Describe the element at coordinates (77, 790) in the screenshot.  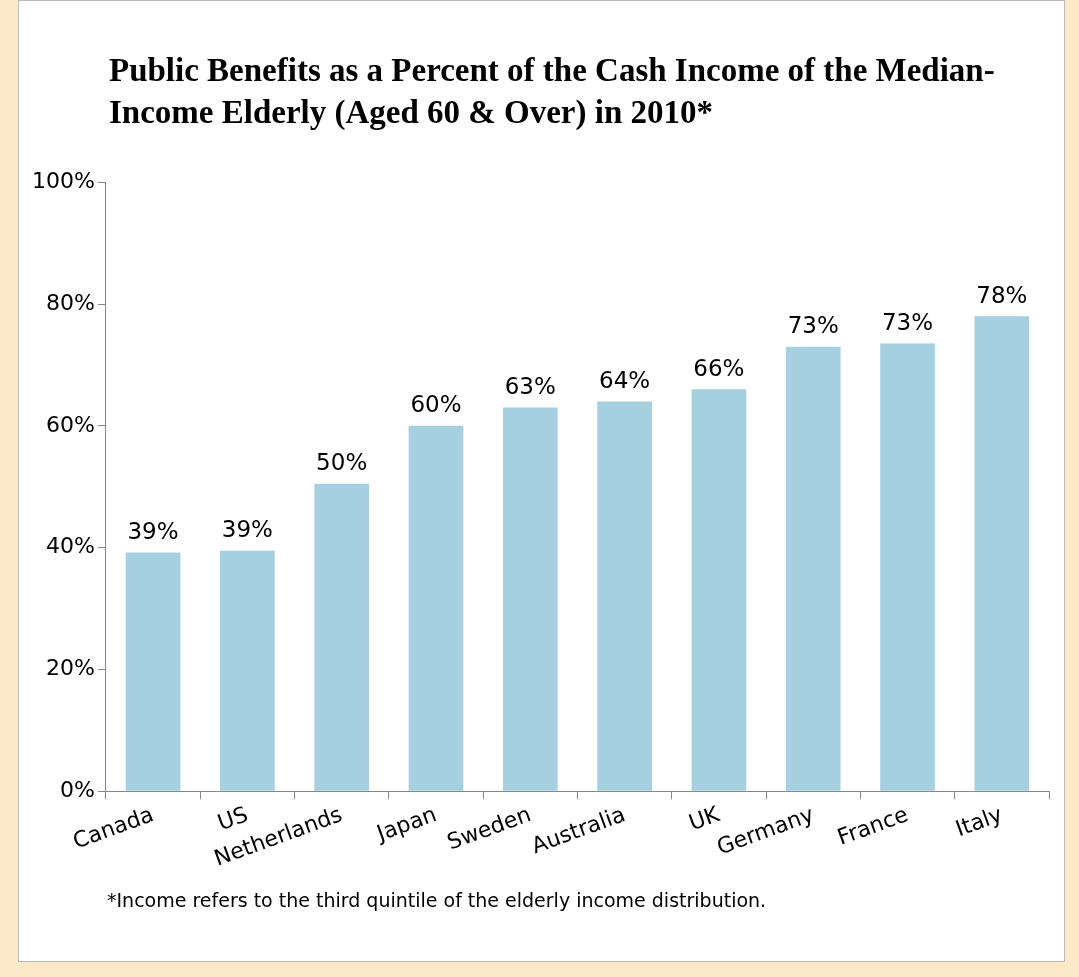
I see `y-tick-label: 0%` at that location.